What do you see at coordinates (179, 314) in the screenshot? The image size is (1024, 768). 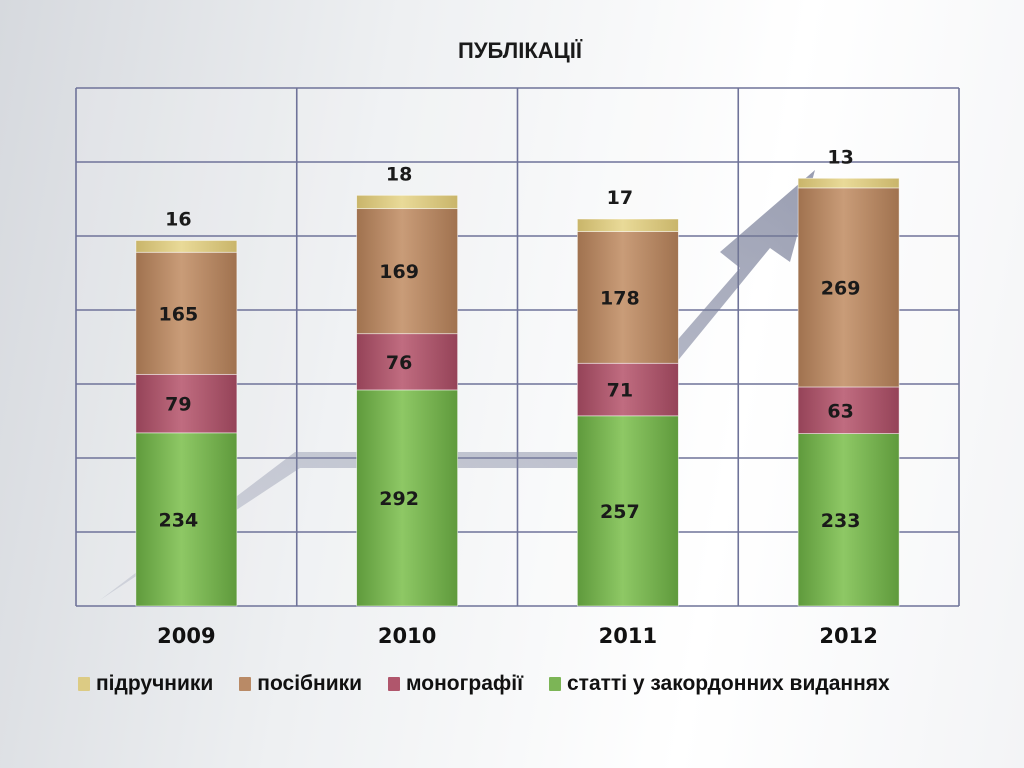 I see `value-label: 165` at bounding box center [179, 314].